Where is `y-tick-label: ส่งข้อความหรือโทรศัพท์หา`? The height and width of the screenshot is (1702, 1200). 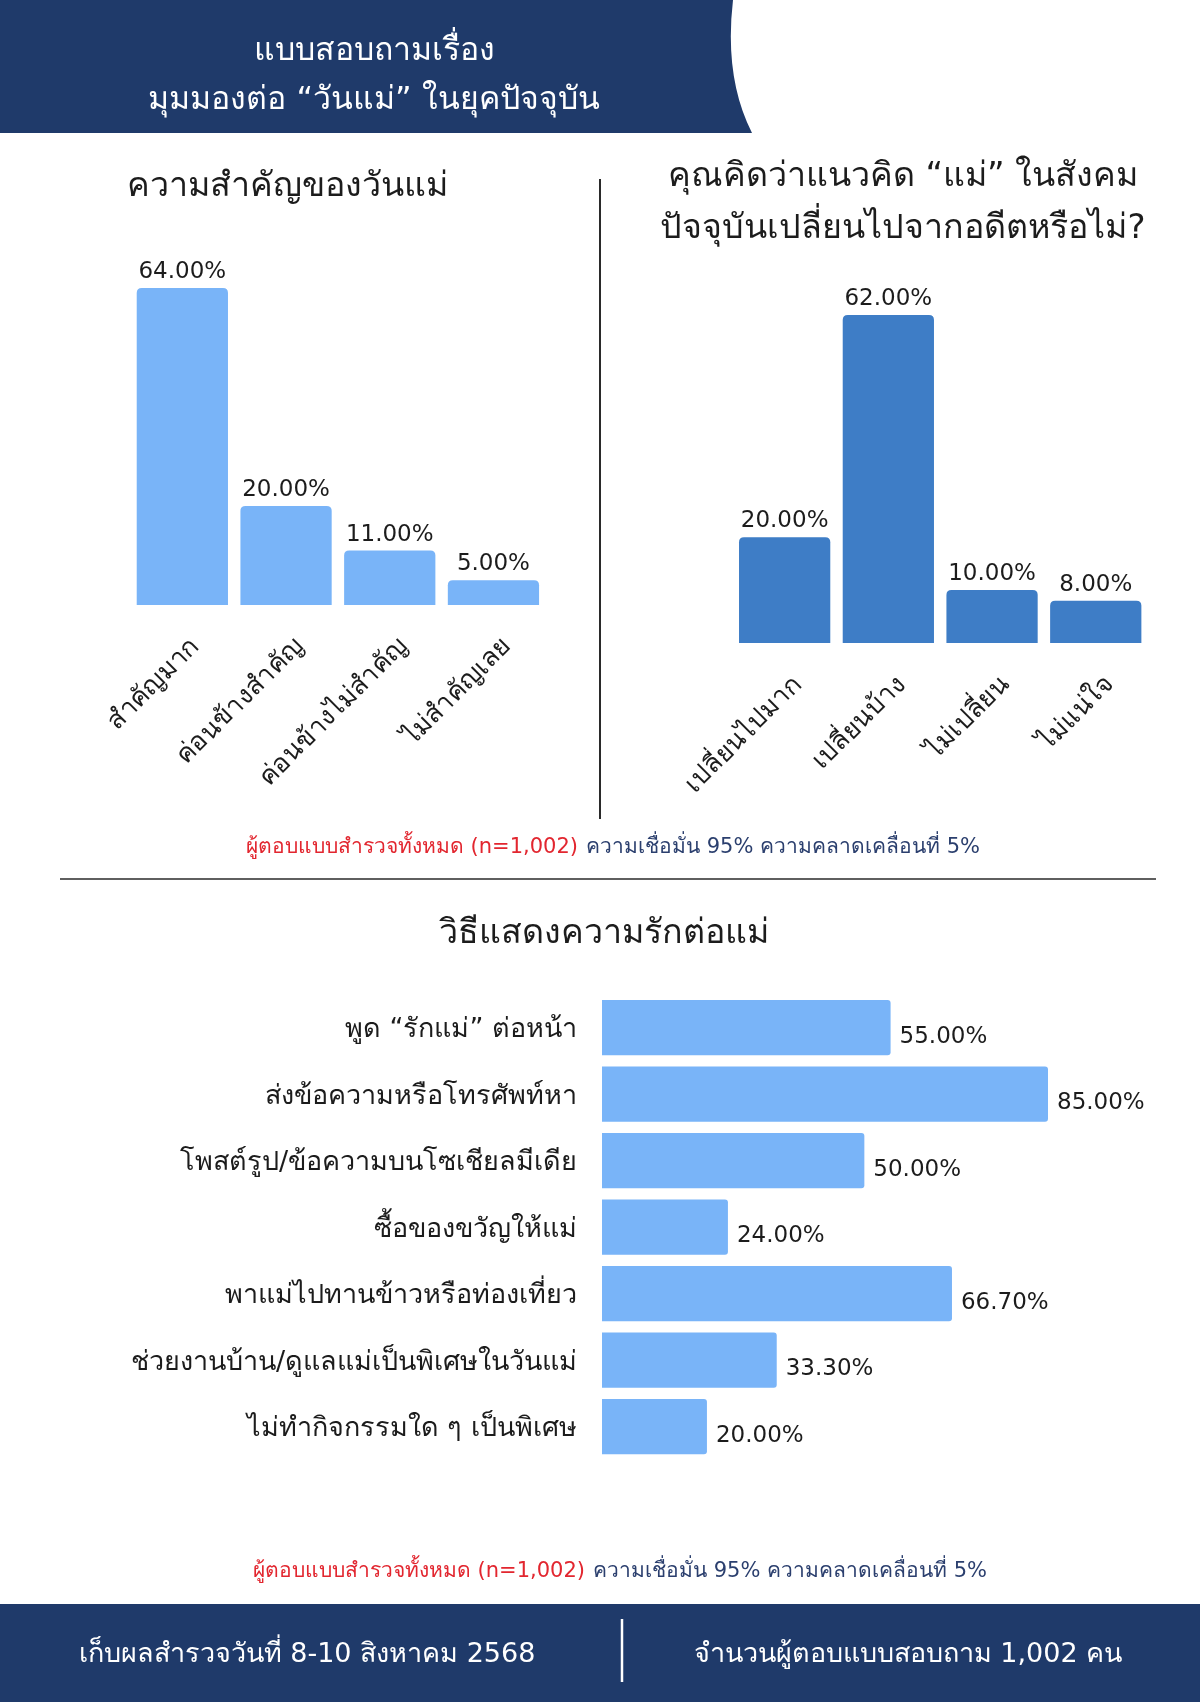
y-tick-label: ส่งข้อความหรือโทรศัพท์หา is located at coordinates (421, 1094).